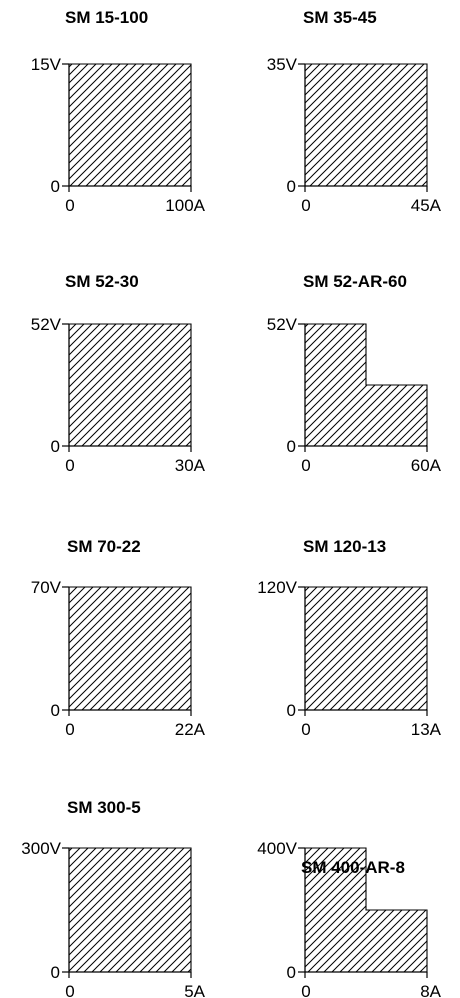  I want to click on diagram-panel: SM 35-45 35V 00 45A, so click(354, 111).